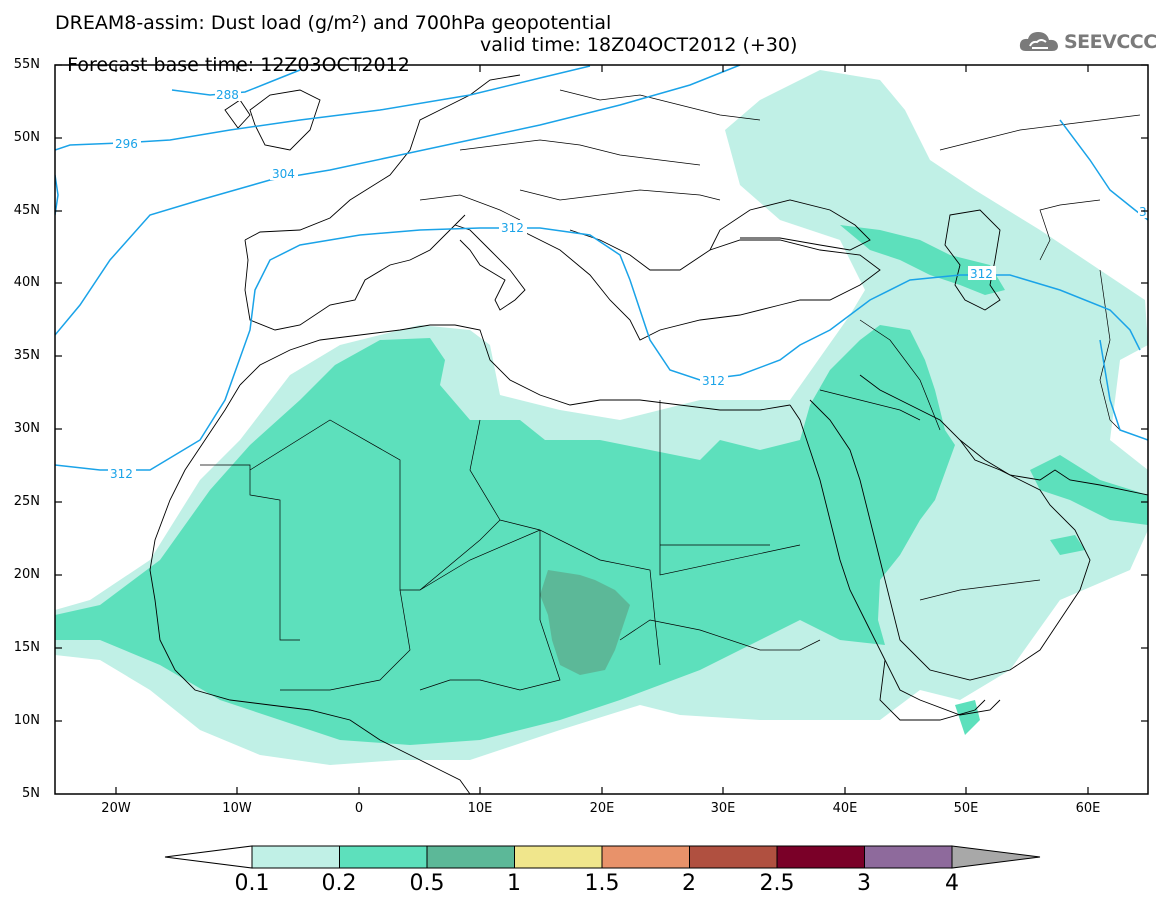 The height and width of the screenshot is (907, 1165). I want to click on colorbar-under-arrow, so click(208, 857).